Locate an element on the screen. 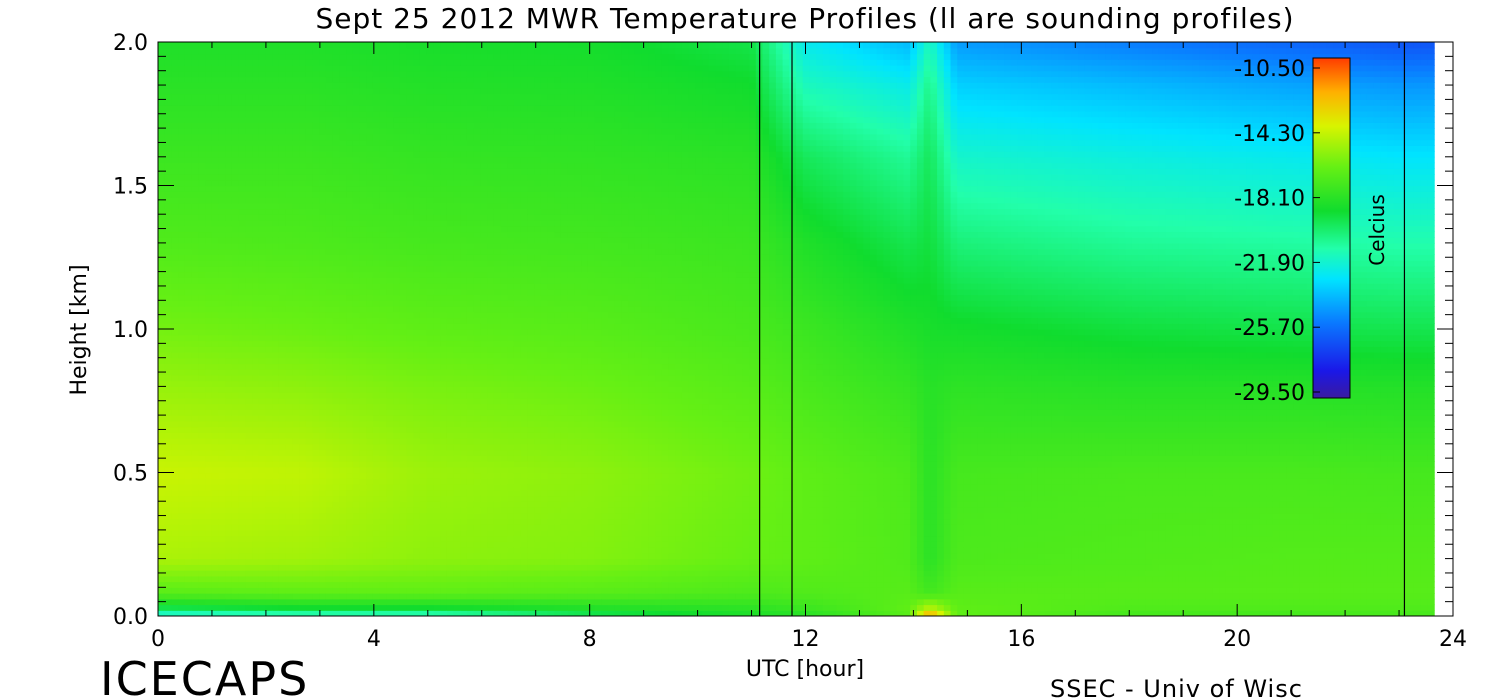 This screenshot has height=700, width=1500. x-tick-label: 4 is located at coordinates (374, 639).